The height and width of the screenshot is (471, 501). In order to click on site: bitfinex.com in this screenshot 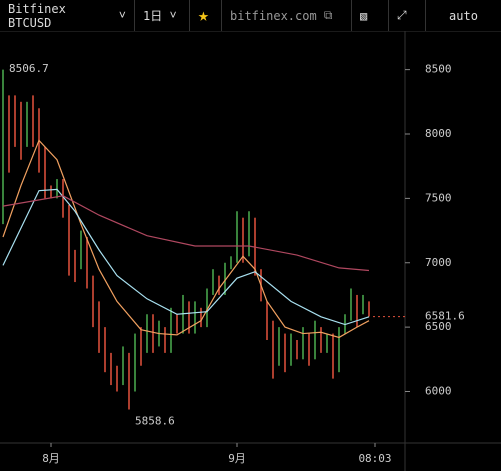, I will do `click(273, 15)`.